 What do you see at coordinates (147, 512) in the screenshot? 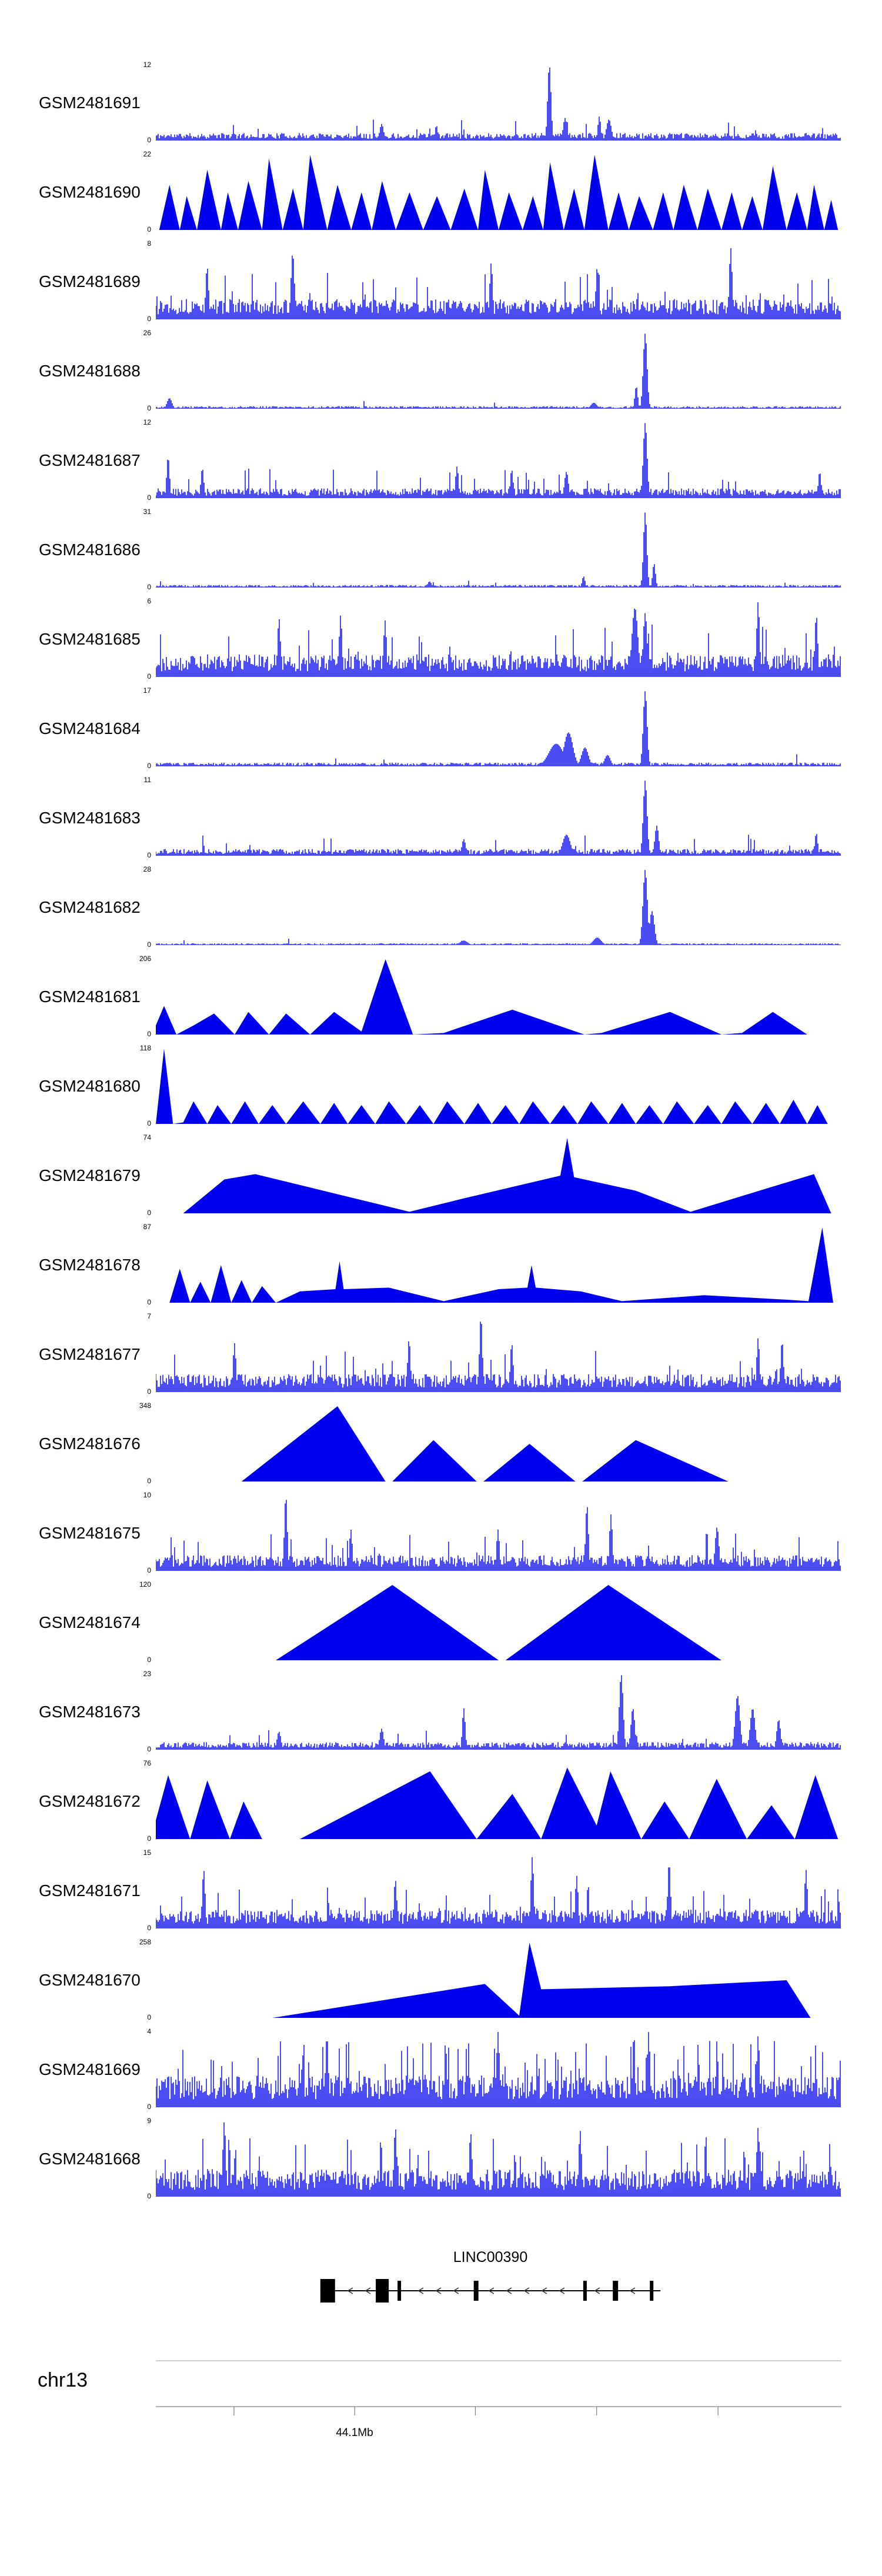
I see `y-axis-max-label: 31` at bounding box center [147, 512].